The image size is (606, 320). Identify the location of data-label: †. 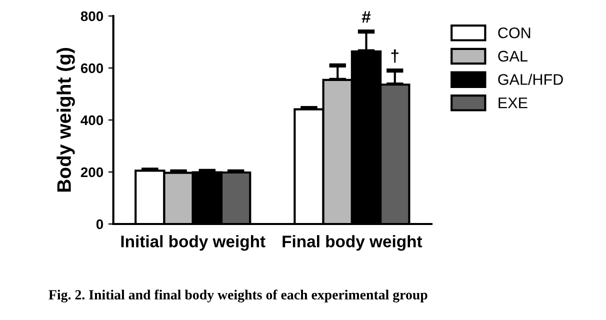
(394, 56).